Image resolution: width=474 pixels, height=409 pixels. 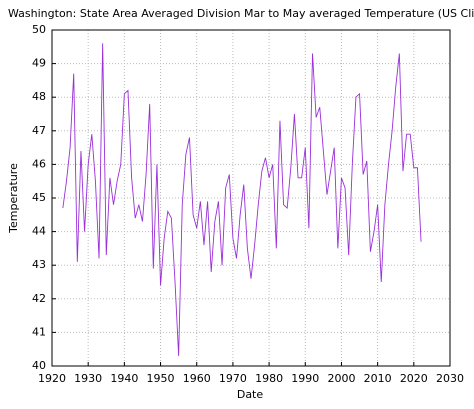 What do you see at coordinates (124, 378) in the screenshot?
I see `x-tick-label: 1940` at bounding box center [124, 378].